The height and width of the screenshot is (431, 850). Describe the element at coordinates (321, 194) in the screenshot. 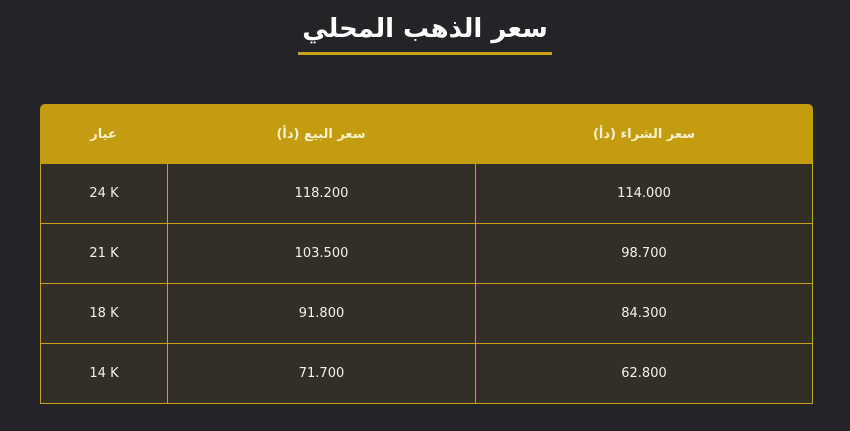

I see `sell-price-cell: 118.200` at that location.